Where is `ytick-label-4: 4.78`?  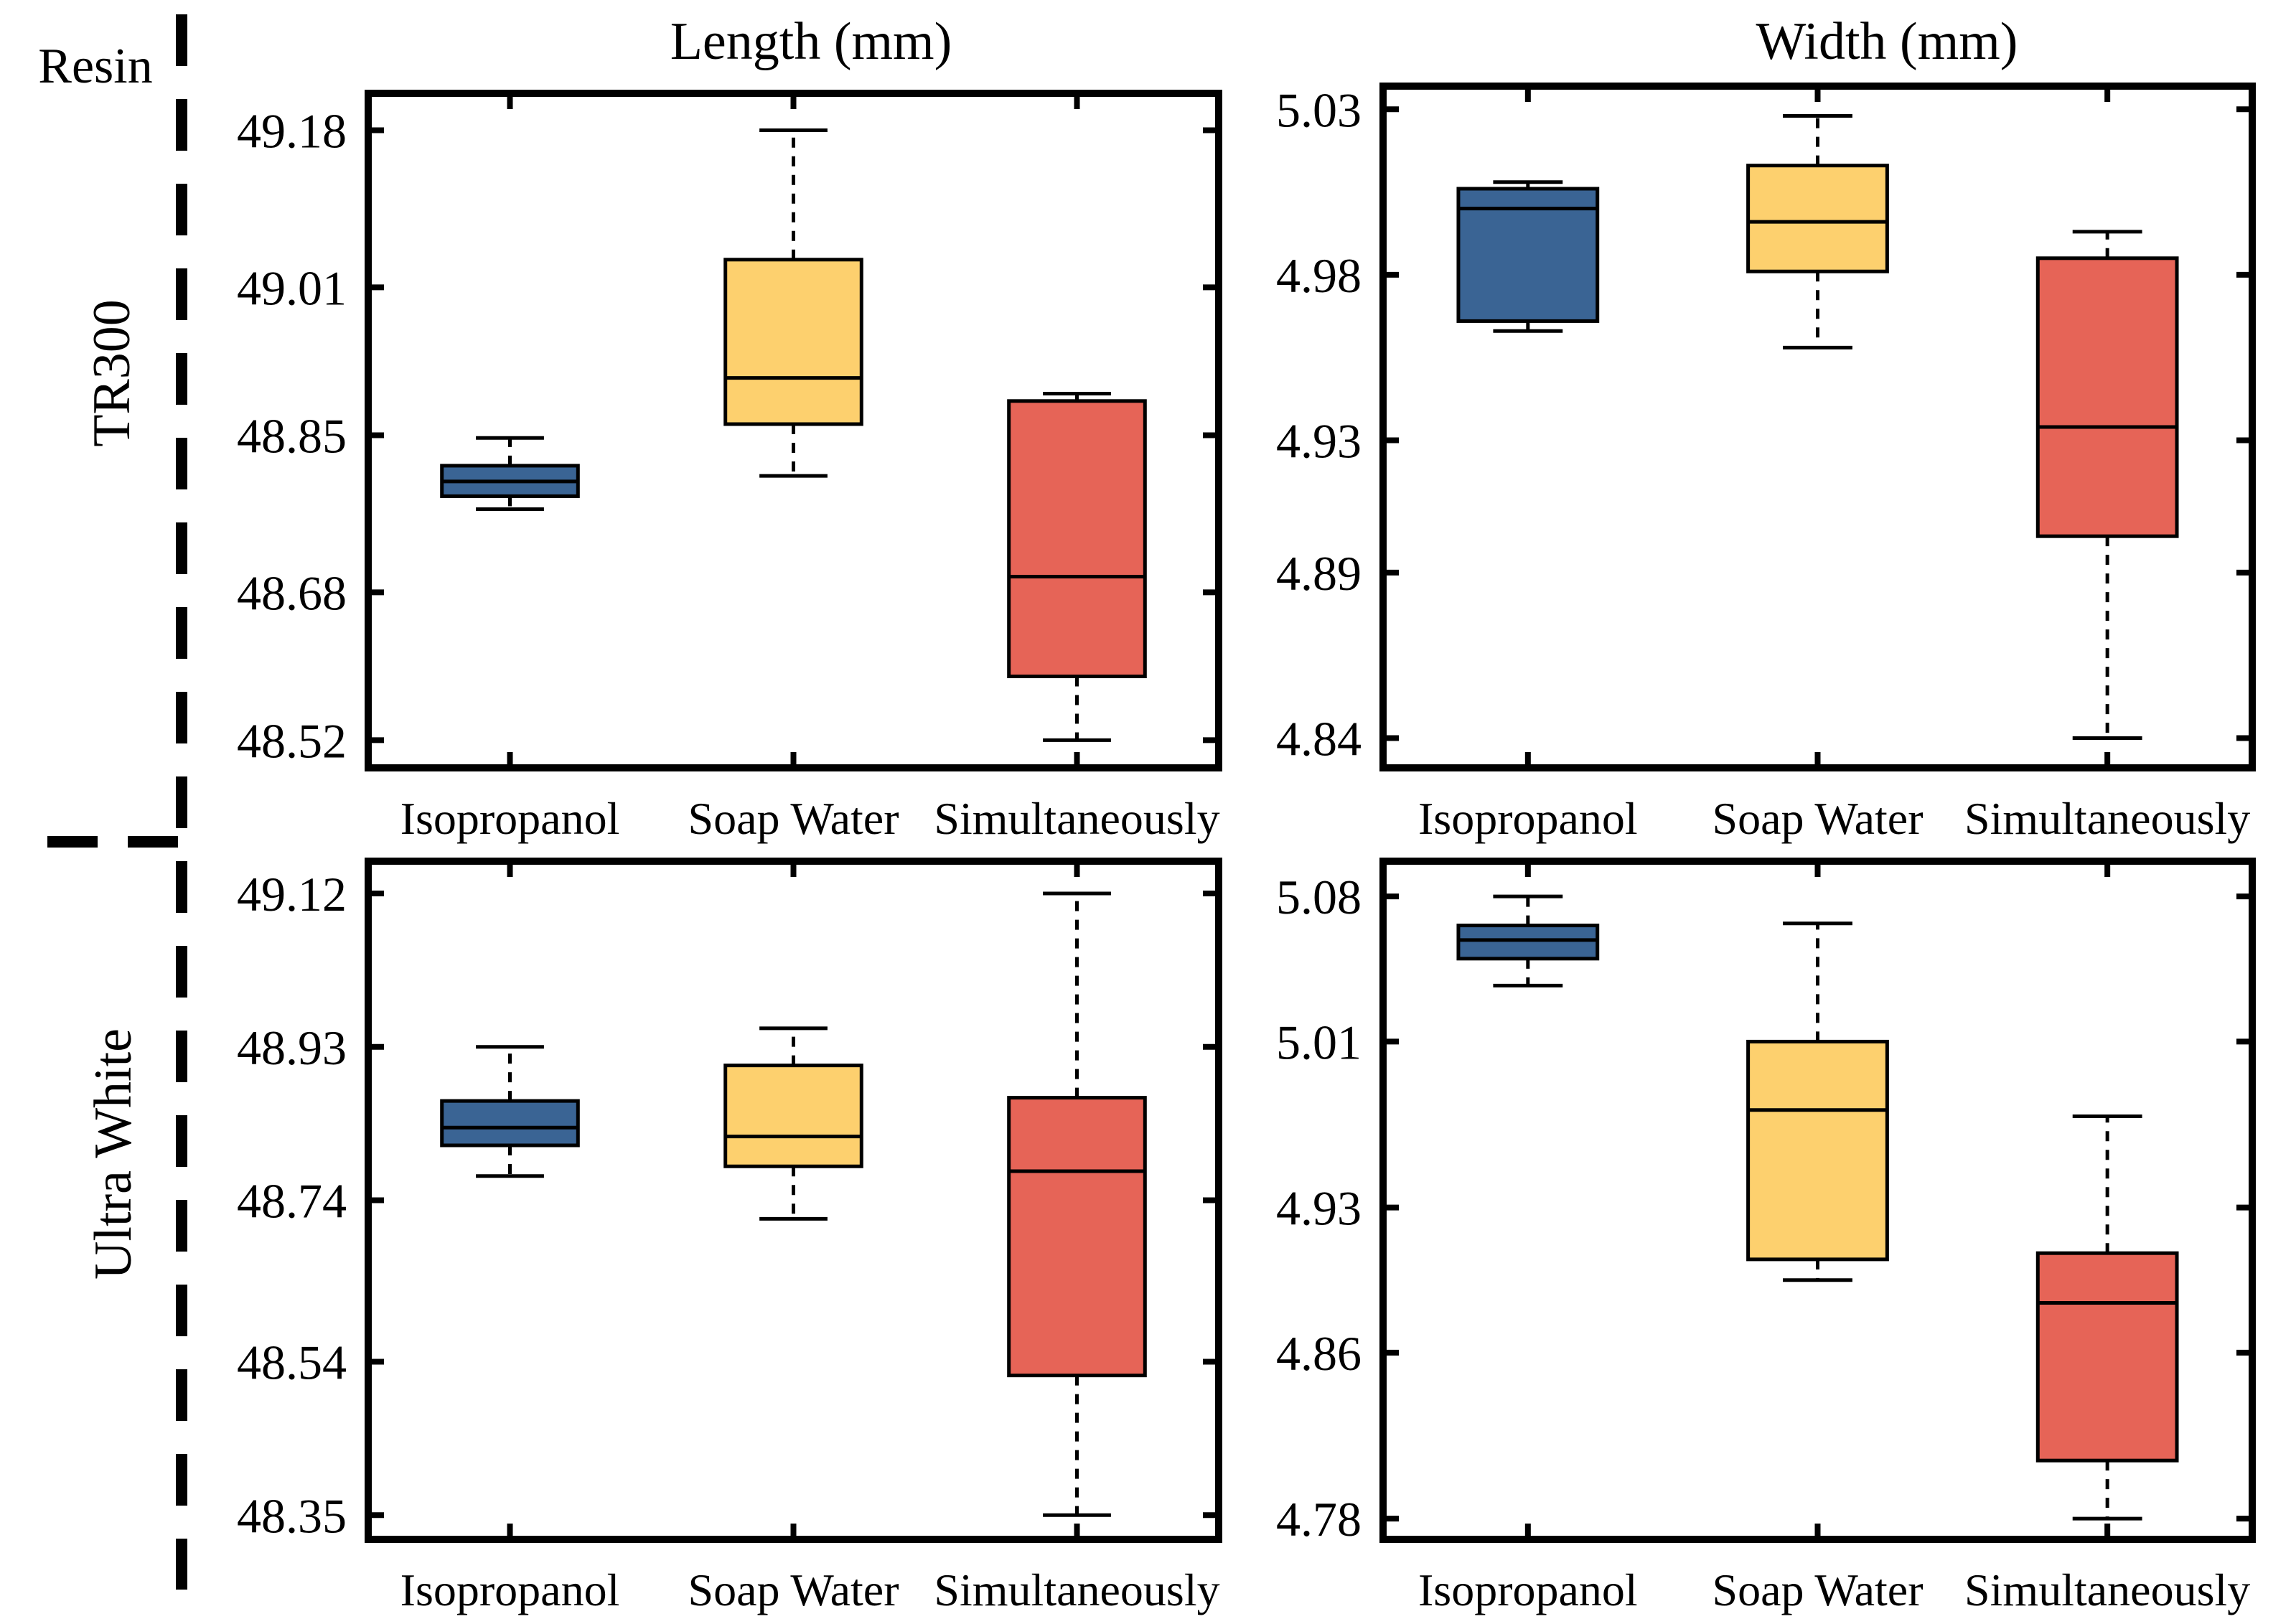
ytick-label-4: 4.78 is located at coordinates (1319, 1519).